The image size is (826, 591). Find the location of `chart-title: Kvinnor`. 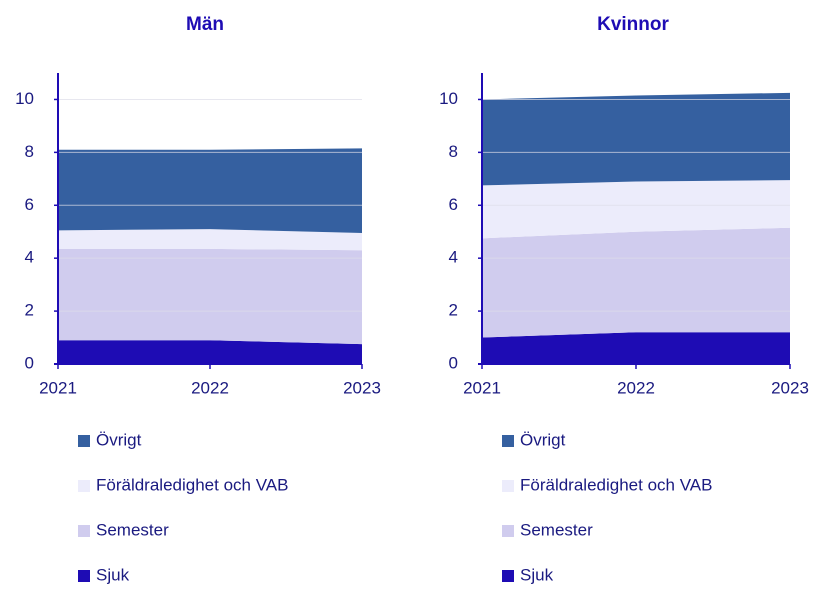

chart-title: Kvinnor is located at coordinates (633, 24).